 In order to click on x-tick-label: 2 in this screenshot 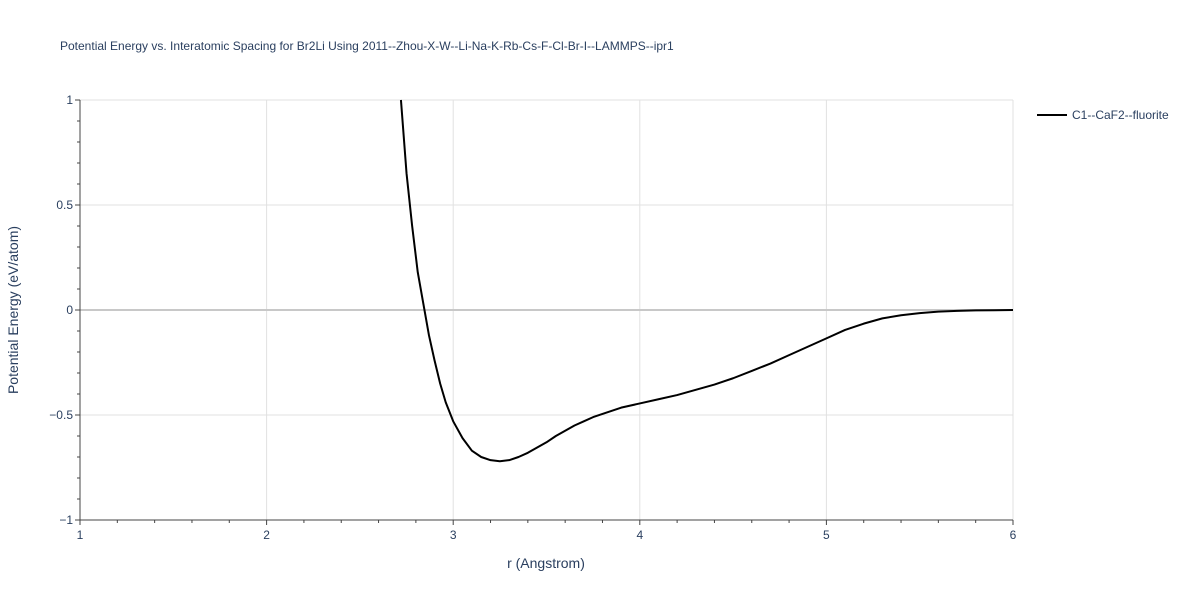, I will do `click(266, 535)`.